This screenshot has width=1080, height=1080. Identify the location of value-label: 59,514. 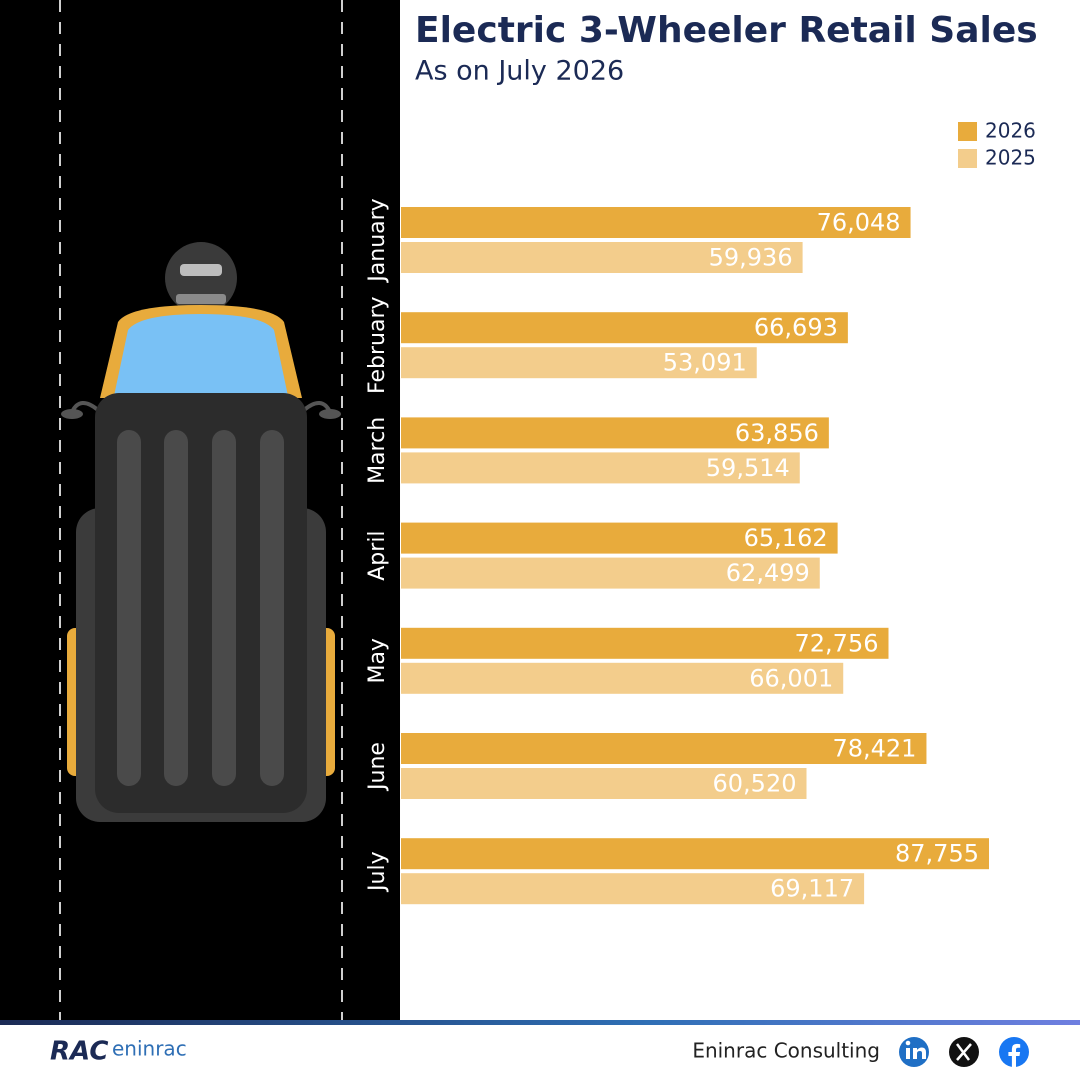
(748, 468).